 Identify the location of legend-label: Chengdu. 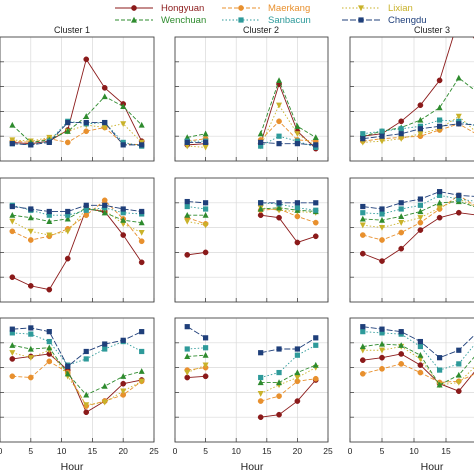
(407, 20).